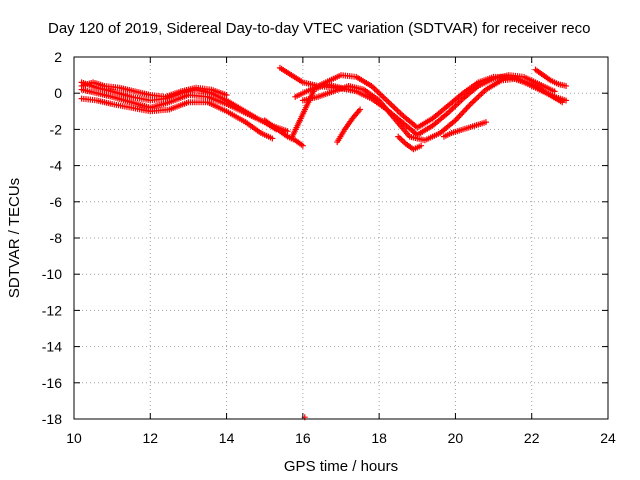  Describe the element at coordinates (14, 238) in the screenshot. I see `y-axis-title: SDTVAR / TECUs` at that location.